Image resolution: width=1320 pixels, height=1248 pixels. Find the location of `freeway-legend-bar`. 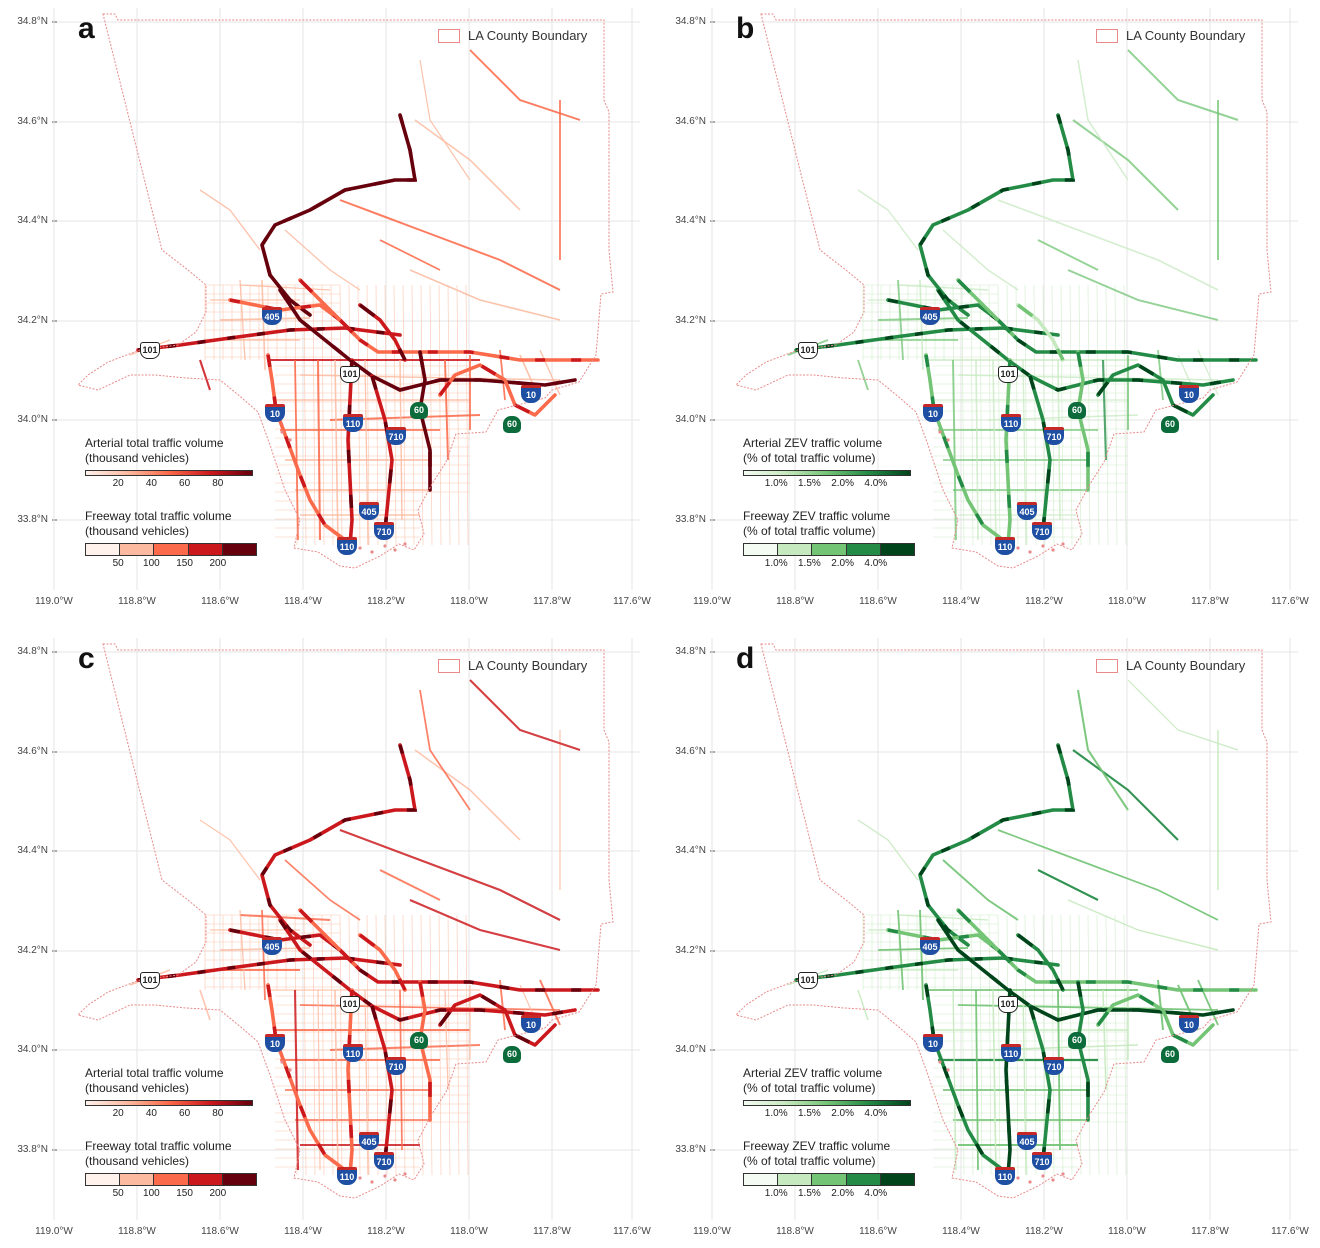

freeway-legend-bar is located at coordinates (829, 1179).